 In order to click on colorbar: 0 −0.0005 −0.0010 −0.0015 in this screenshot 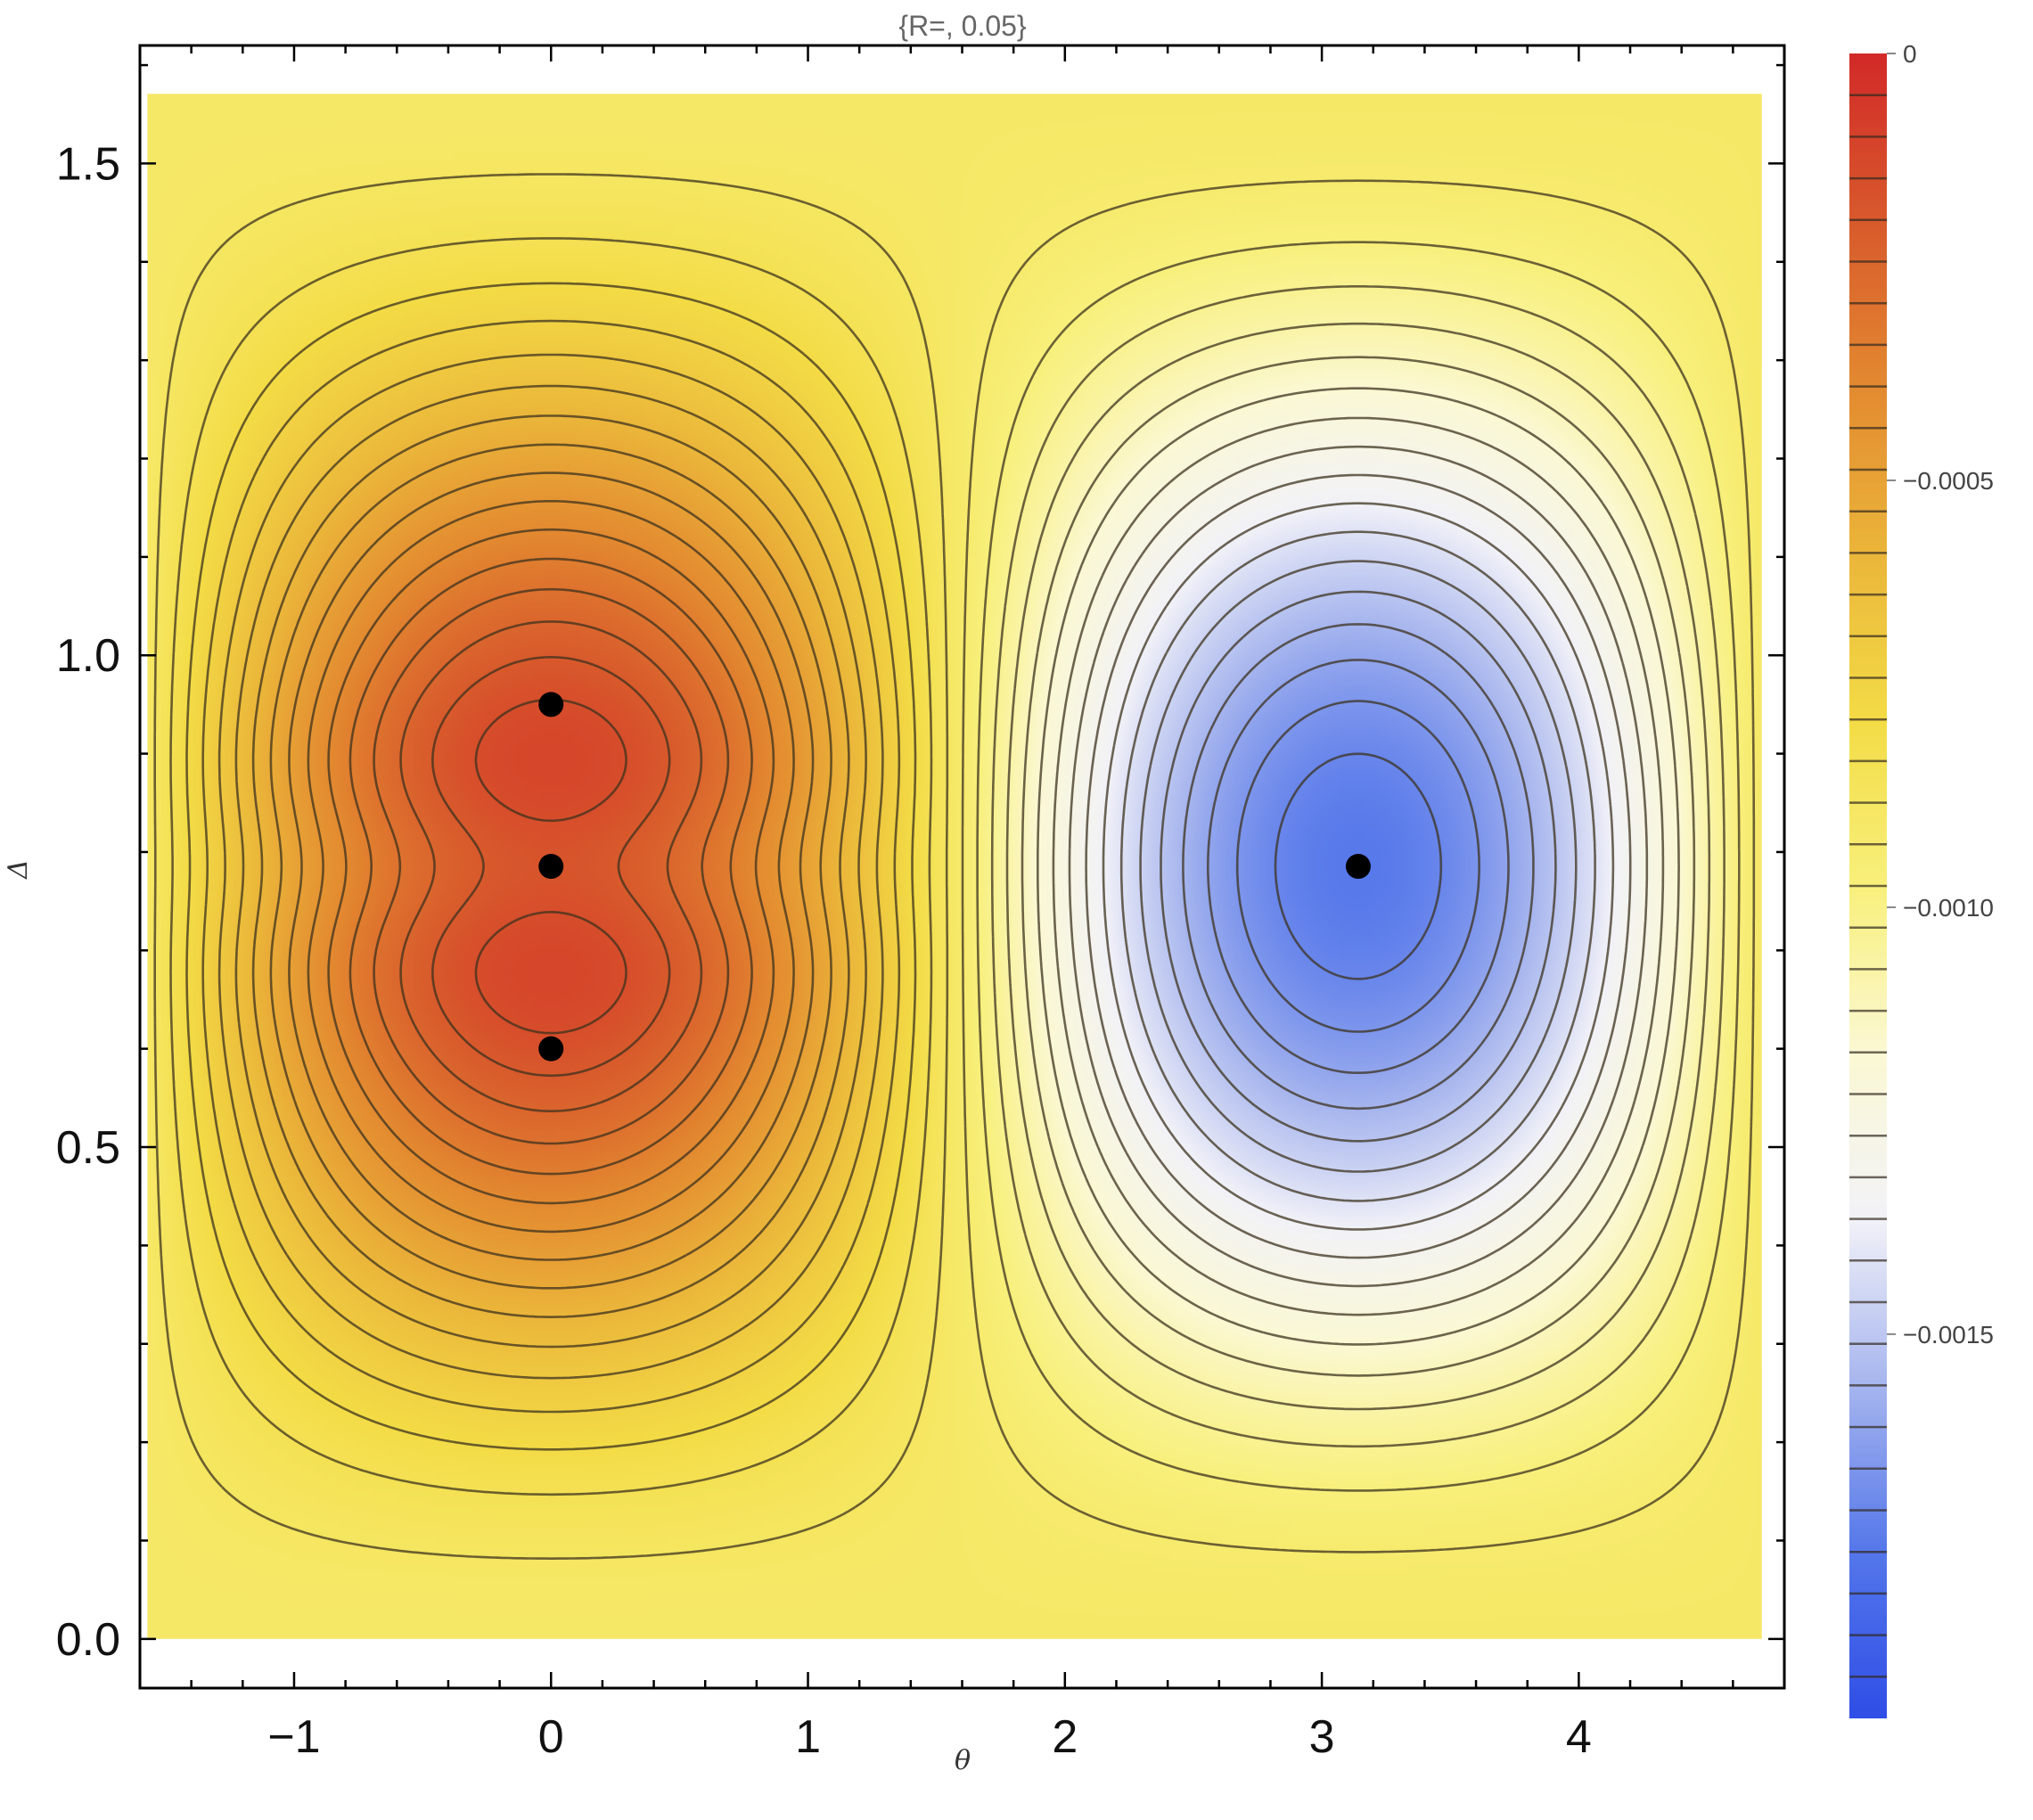, I will do `click(1921, 879)`.